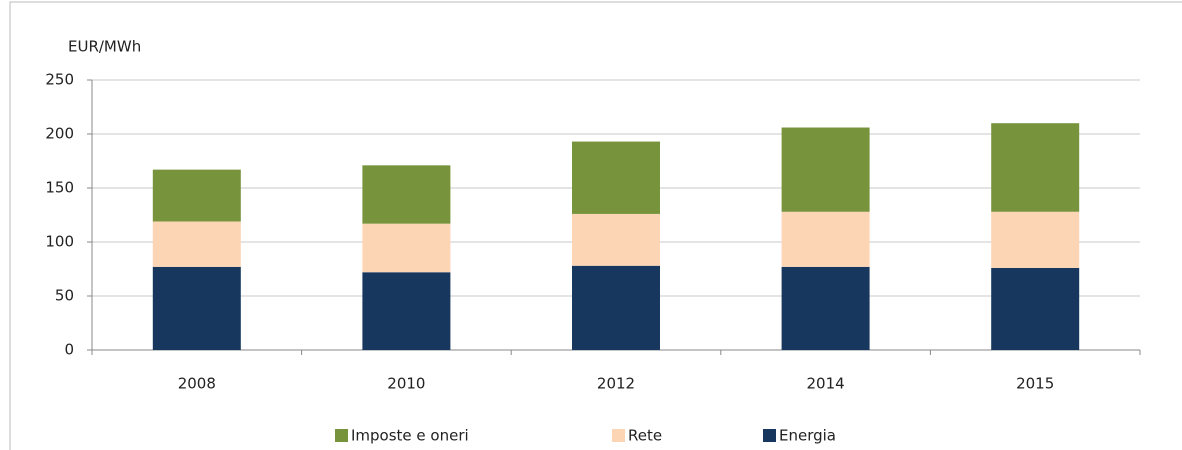  Describe the element at coordinates (64, 296) in the screenshot. I see `y-tick-label: 50` at that location.